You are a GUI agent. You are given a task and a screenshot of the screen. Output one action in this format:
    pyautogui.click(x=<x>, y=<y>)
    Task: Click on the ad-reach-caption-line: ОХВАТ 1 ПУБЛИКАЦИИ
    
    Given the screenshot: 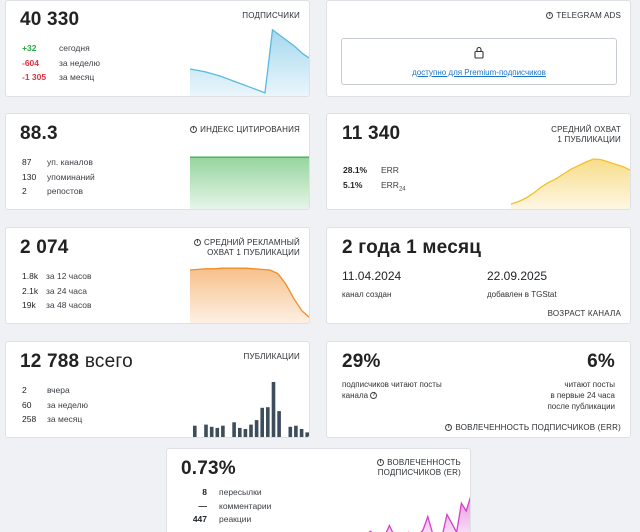 What is the action you would take?
    pyautogui.click(x=253, y=252)
    